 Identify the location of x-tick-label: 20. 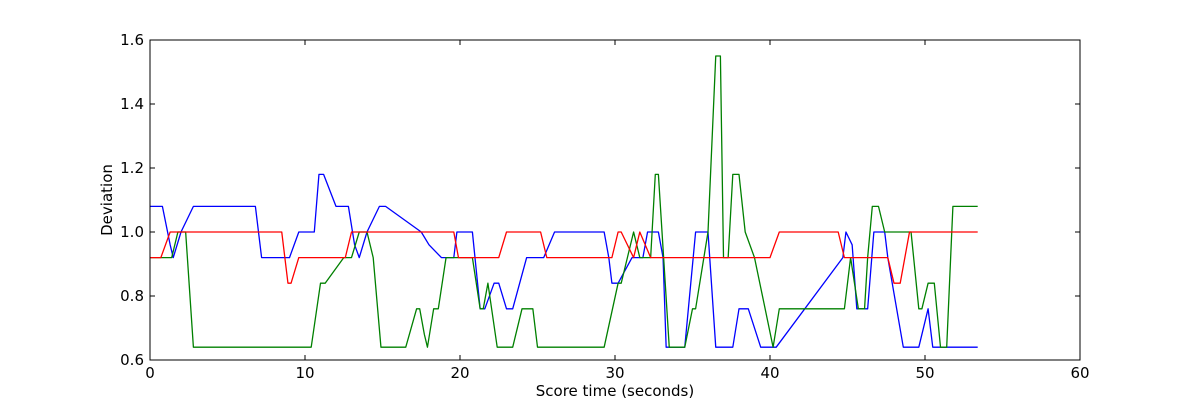
(459, 373).